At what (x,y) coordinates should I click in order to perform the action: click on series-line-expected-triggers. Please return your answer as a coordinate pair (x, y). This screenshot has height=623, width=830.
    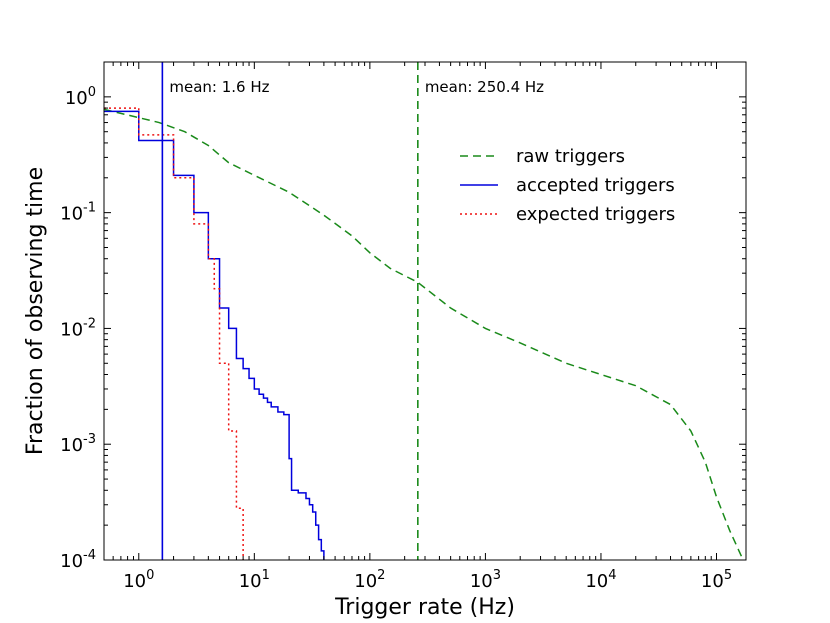
    Looking at the image, I should click on (174, 333).